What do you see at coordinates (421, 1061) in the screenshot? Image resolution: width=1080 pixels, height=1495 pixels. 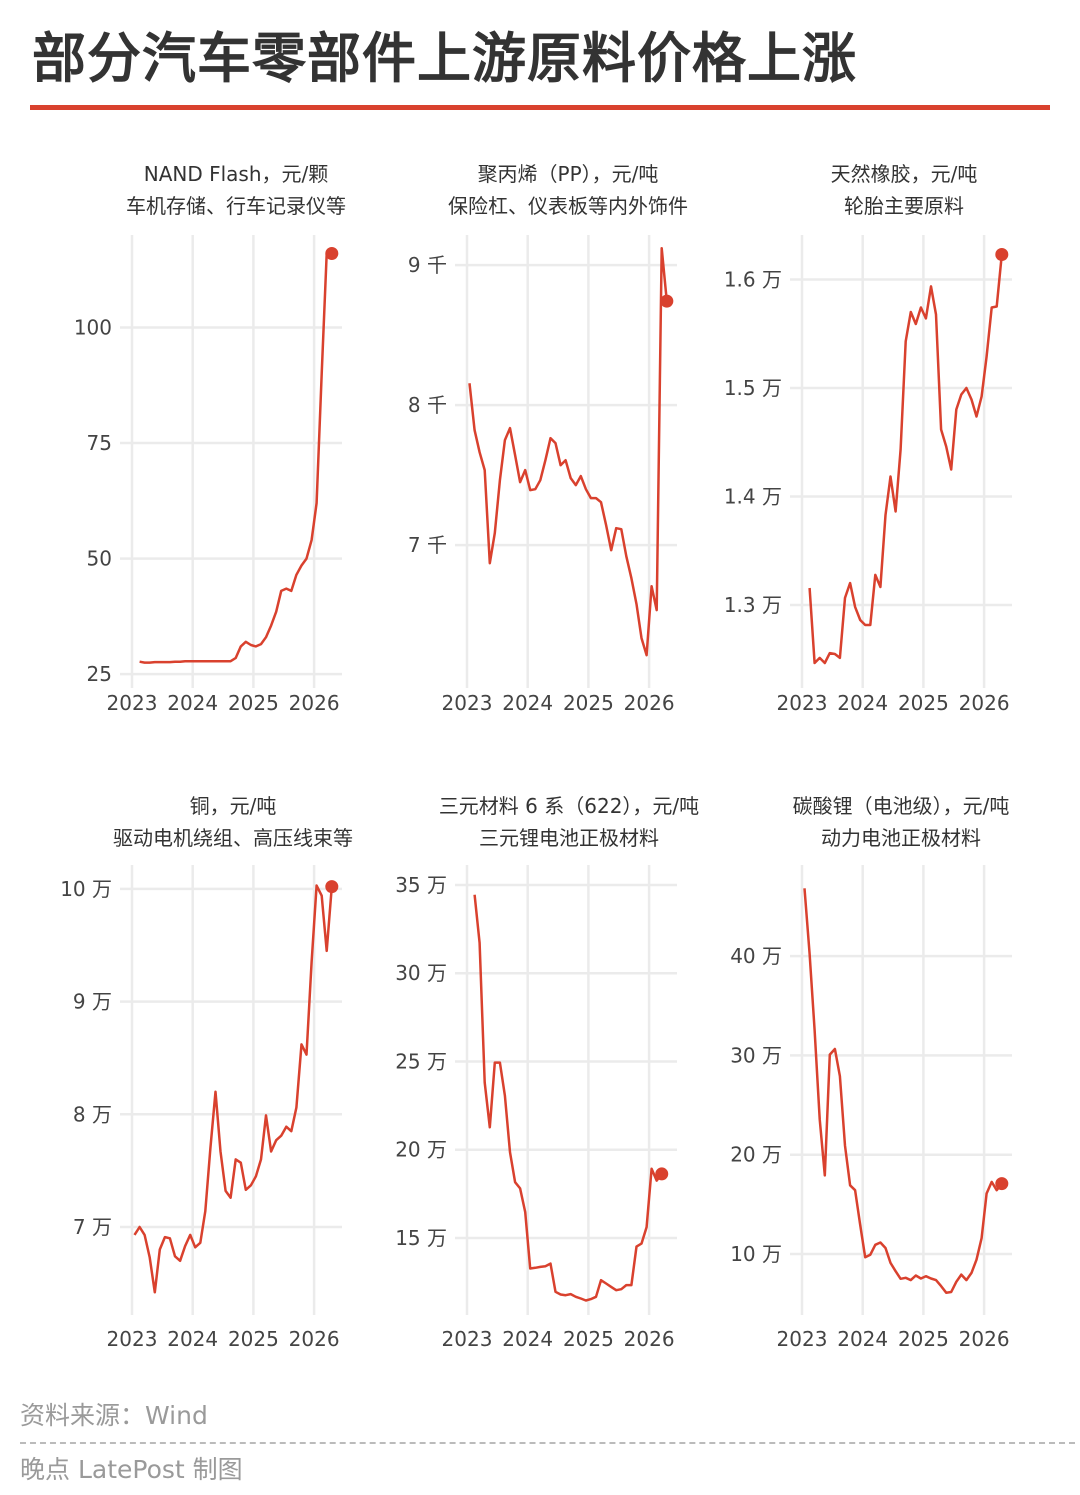 I see `y-tick-label: 25 万` at bounding box center [421, 1061].